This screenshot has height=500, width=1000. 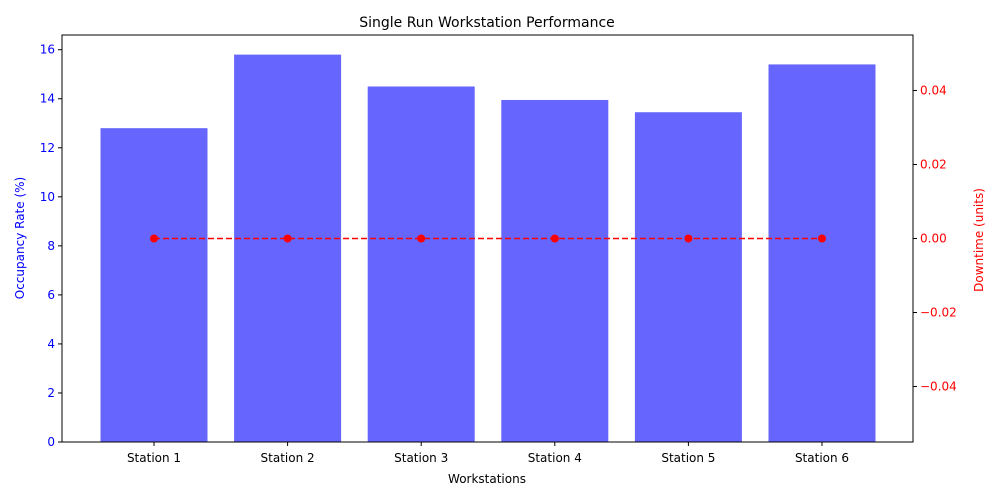 I want to click on y-left-tick-label: 6, so click(x=51, y=295).